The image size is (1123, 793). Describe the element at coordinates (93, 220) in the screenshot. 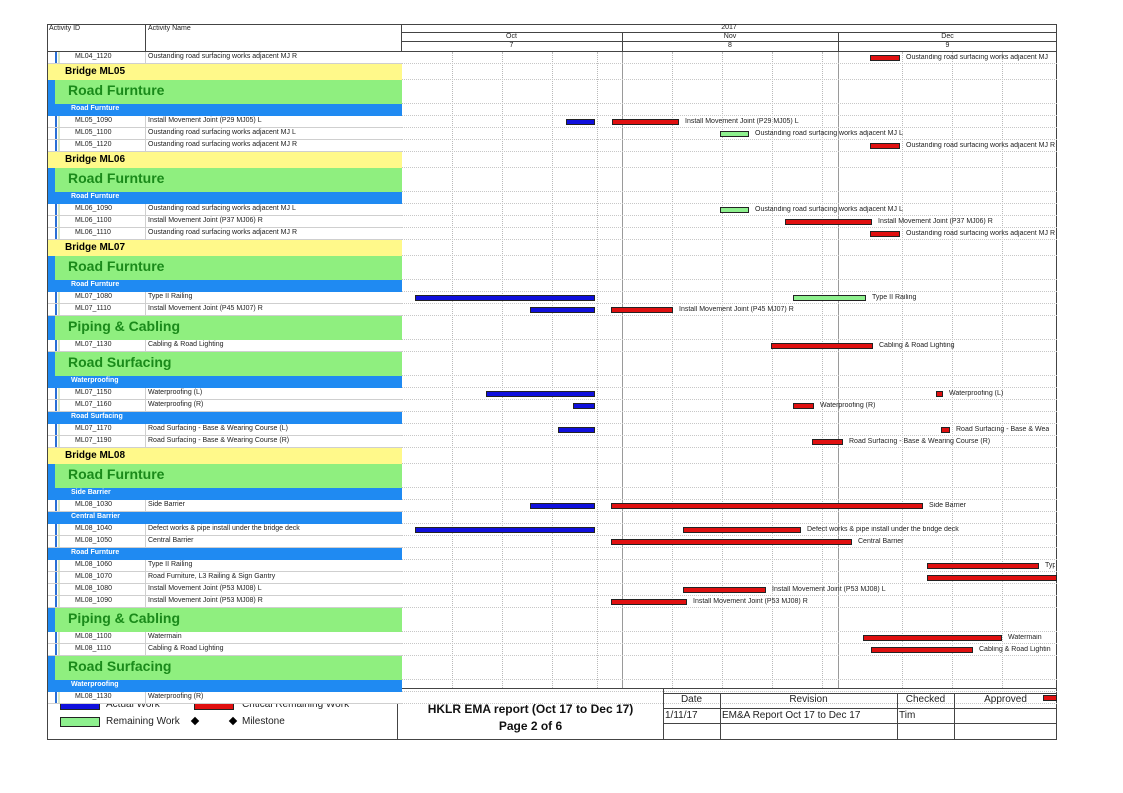

I see `activity-id: ML06_1100` at that location.